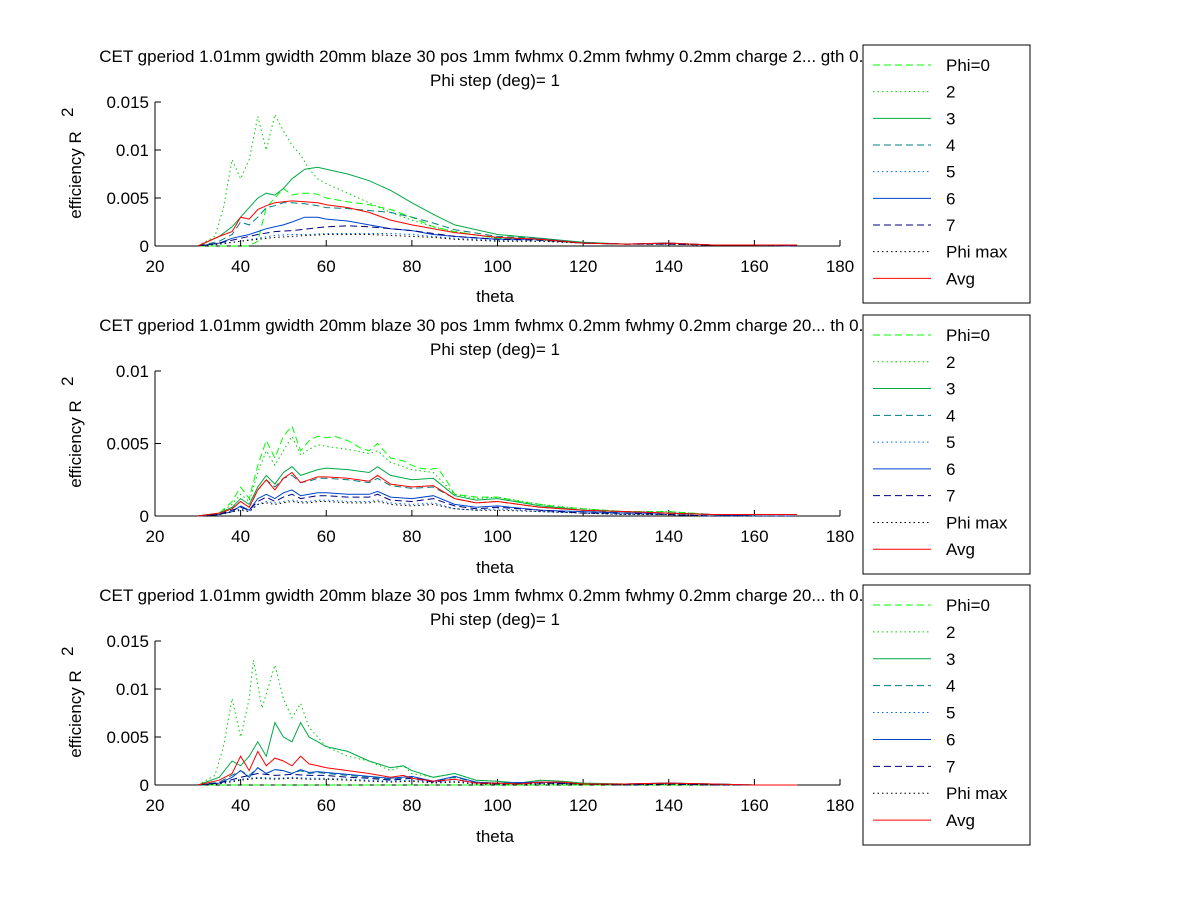 The height and width of the screenshot is (901, 1200). Describe the element at coordinates (75, 175) in the screenshot. I see `subplot-0-ylabel: efficiency R` at that location.